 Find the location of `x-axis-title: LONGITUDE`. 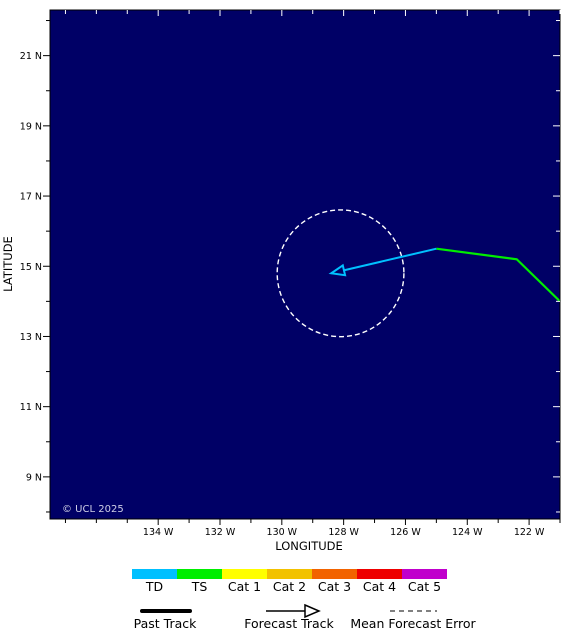

x-axis-title: LONGITUDE is located at coordinates (309, 546).